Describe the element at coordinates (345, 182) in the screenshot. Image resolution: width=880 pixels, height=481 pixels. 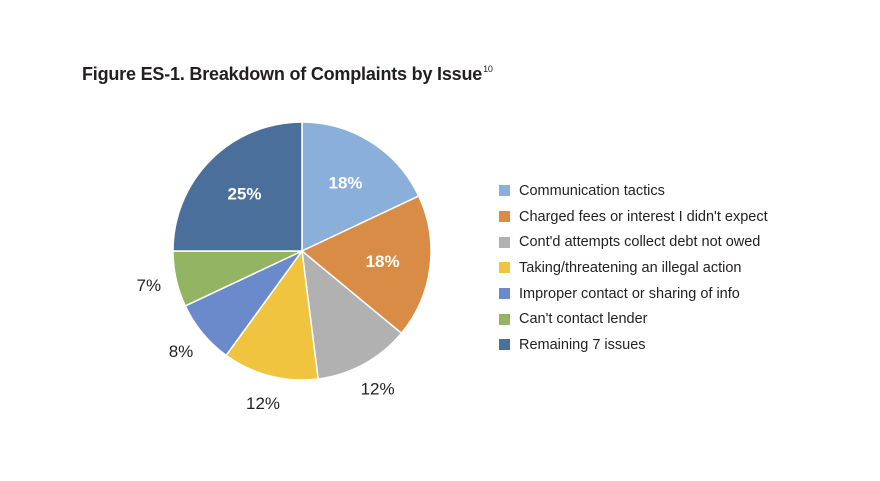
I see `slice-label-communication-tactics: 18%` at that location.